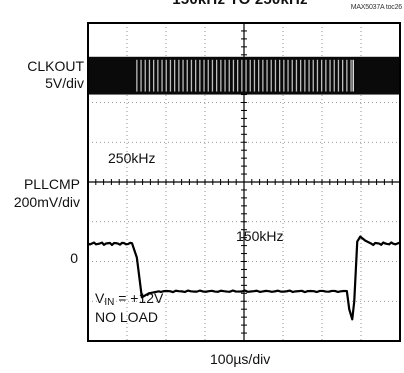  What do you see at coordinates (55, 66) in the screenshot?
I see `clkout-name: CLKOUT` at bounding box center [55, 66].